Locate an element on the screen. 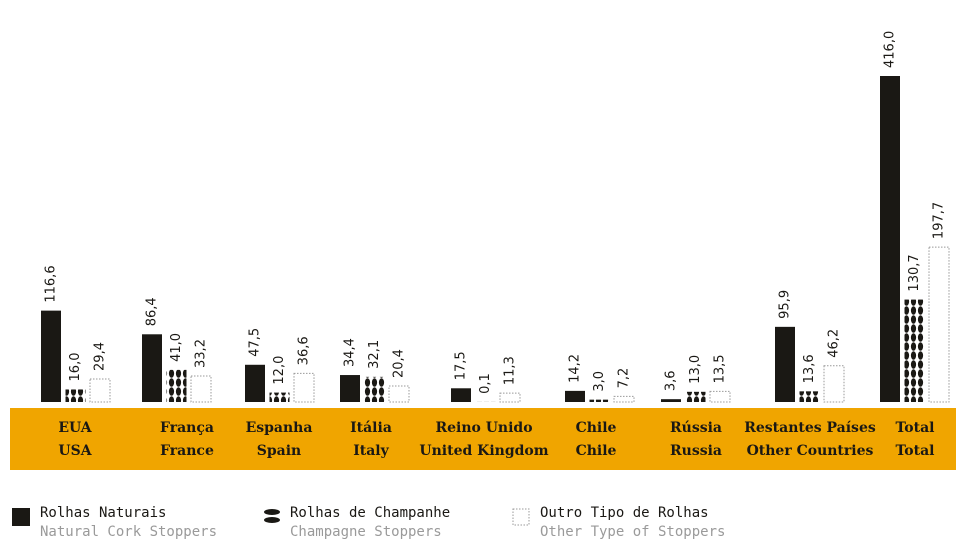 This screenshot has height=542, width=966. category-label: EUA is located at coordinates (75, 428).